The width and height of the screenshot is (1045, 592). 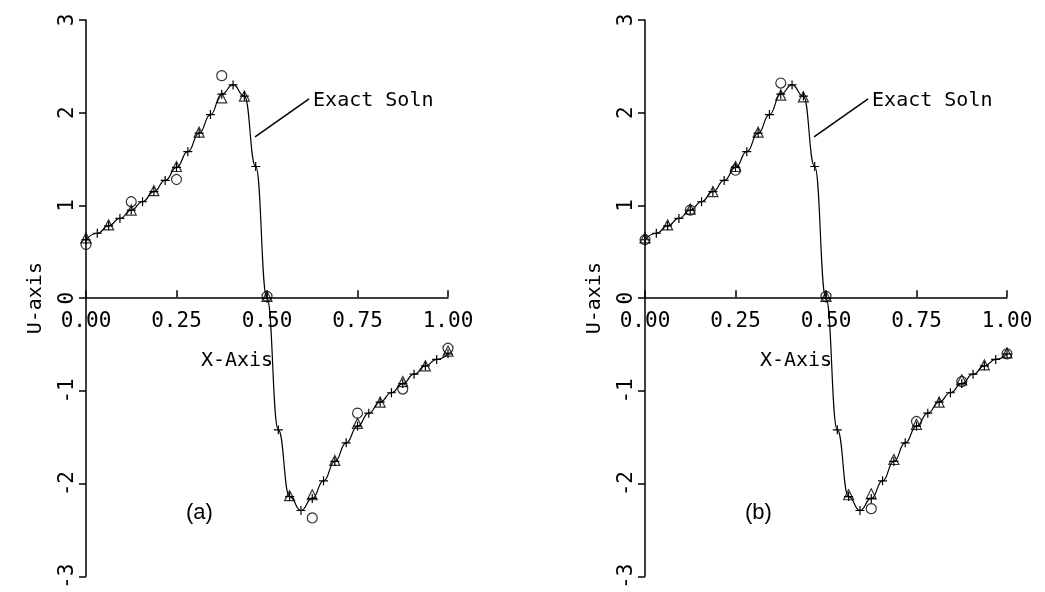 I want to click on annotation: (b), so click(x=758, y=511).